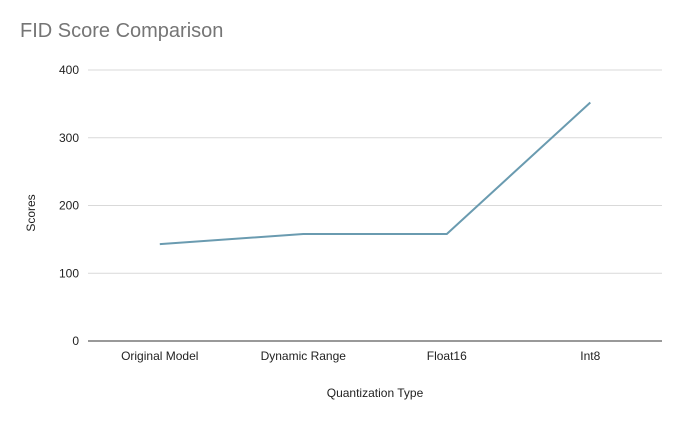  What do you see at coordinates (69, 273) in the screenshot?
I see `y-tick-label: 100` at bounding box center [69, 273].